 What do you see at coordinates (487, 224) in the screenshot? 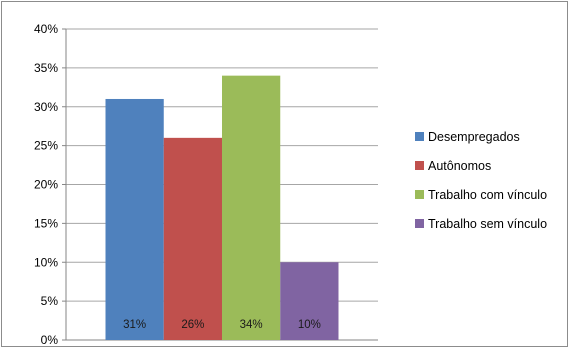
I see `legend-label: Trabalho sem vínculo` at bounding box center [487, 224].